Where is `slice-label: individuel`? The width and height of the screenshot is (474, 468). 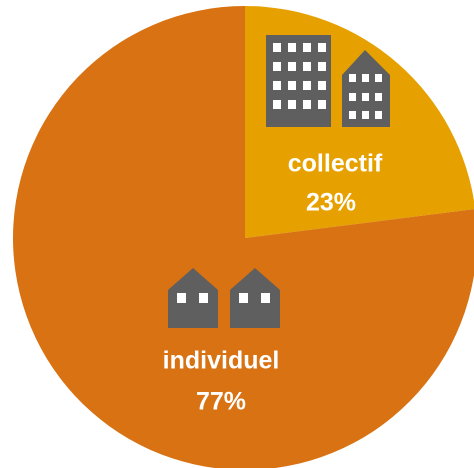
slice-label: individuel is located at coordinates (221, 361).